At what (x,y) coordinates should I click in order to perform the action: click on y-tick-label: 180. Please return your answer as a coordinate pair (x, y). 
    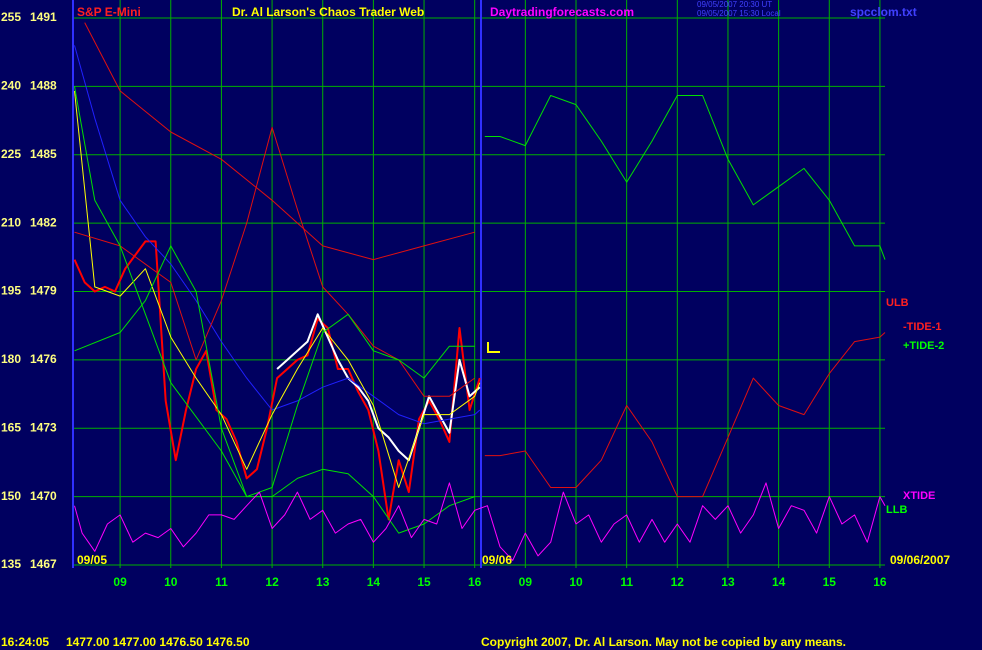
    Looking at the image, I should click on (11, 359).